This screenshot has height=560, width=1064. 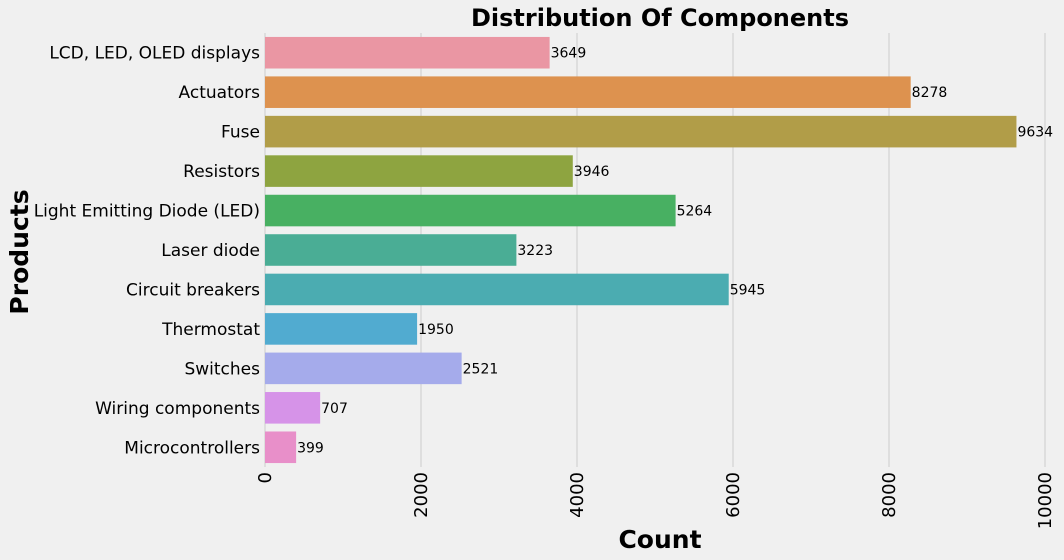 I want to click on value-label: 399, so click(x=310, y=448).